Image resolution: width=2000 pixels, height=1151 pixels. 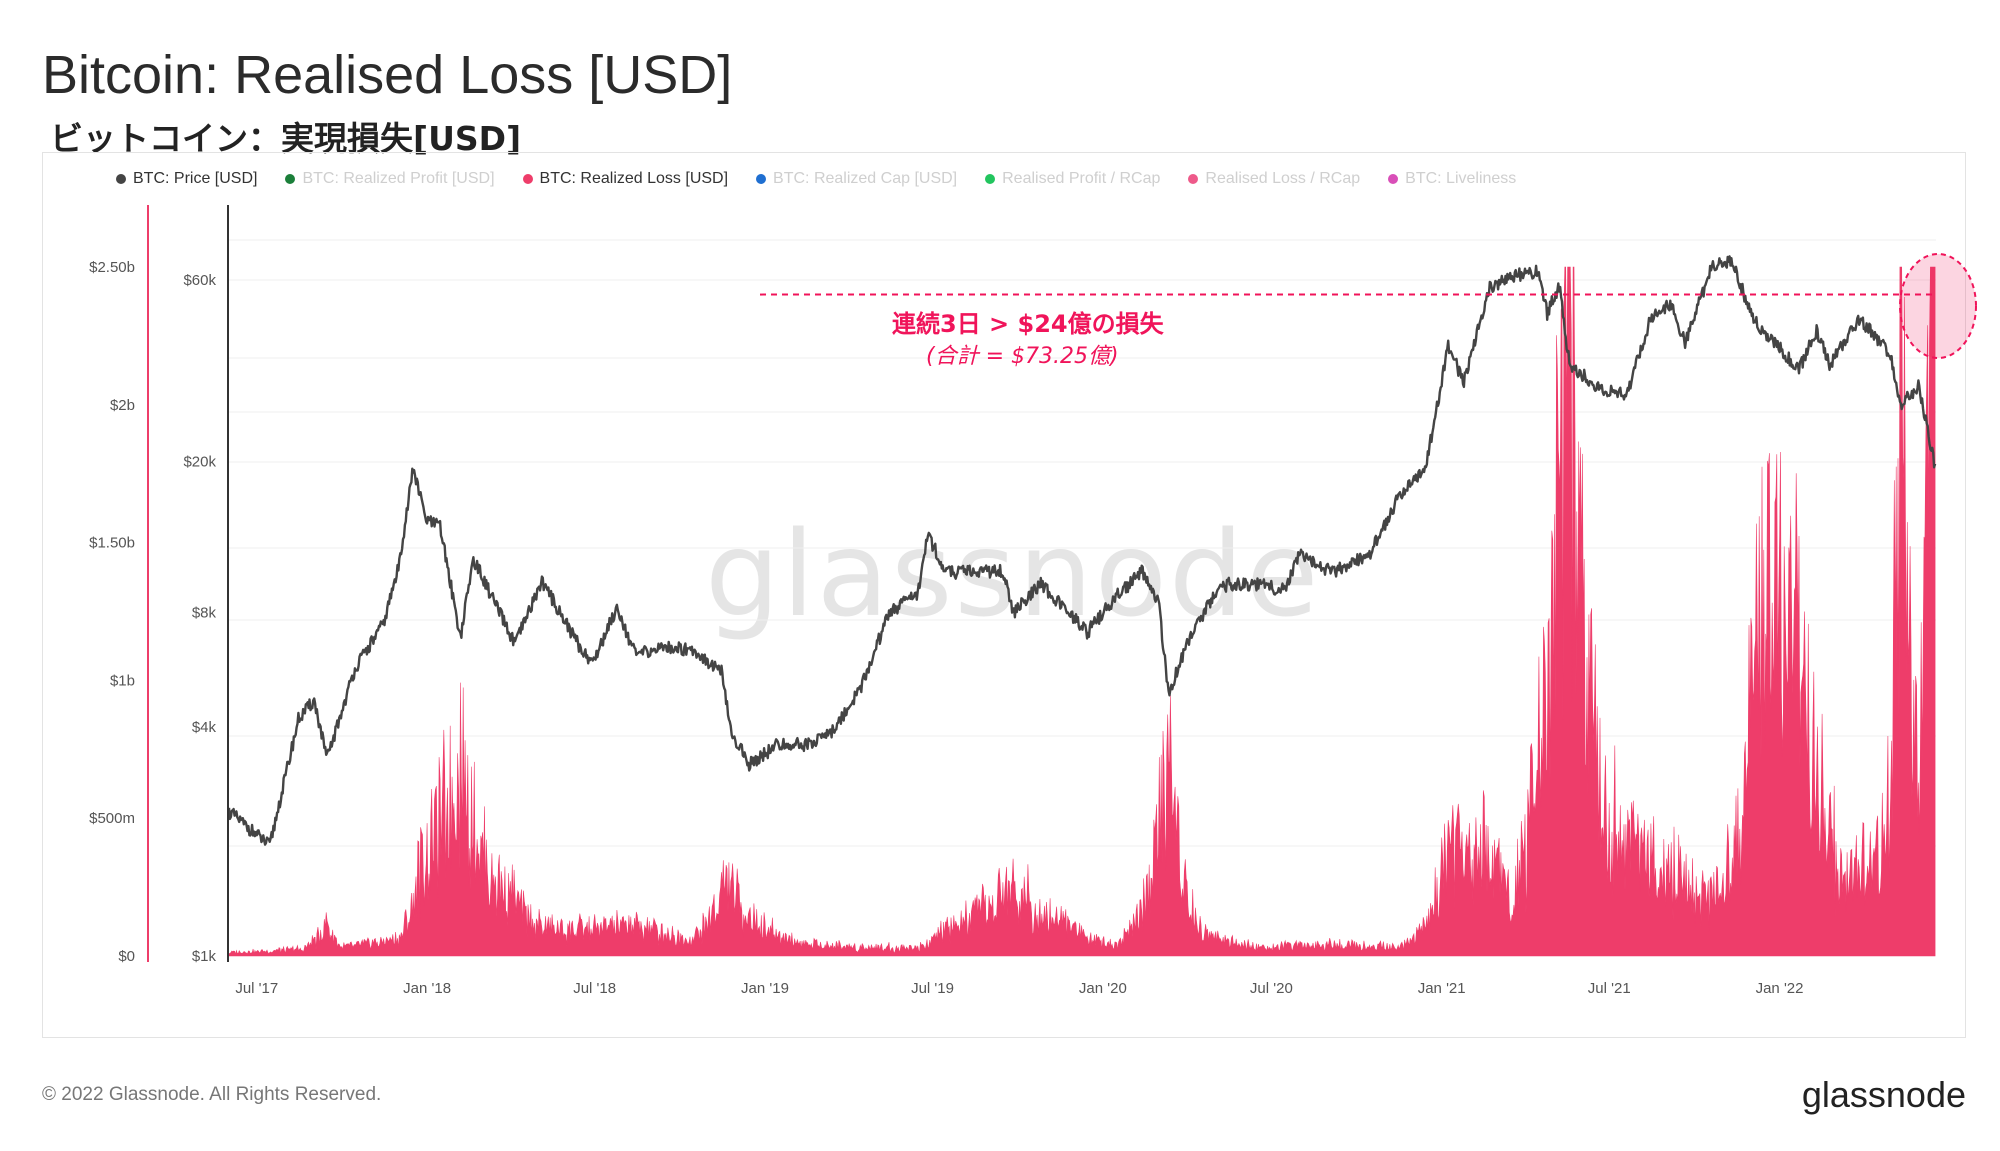 What do you see at coordinates (199, 280) in the screenshot?
I see `price-axis-tick-label: $60k` at bounding box center [199, 280].